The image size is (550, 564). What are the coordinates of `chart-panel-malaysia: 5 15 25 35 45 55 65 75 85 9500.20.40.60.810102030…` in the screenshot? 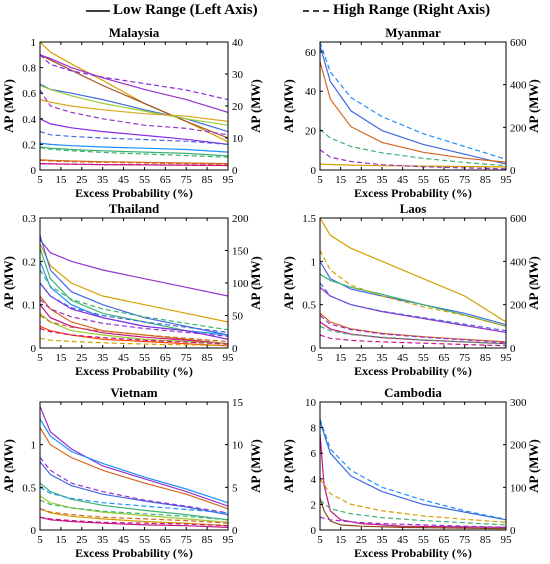 It's located at (132, 112).